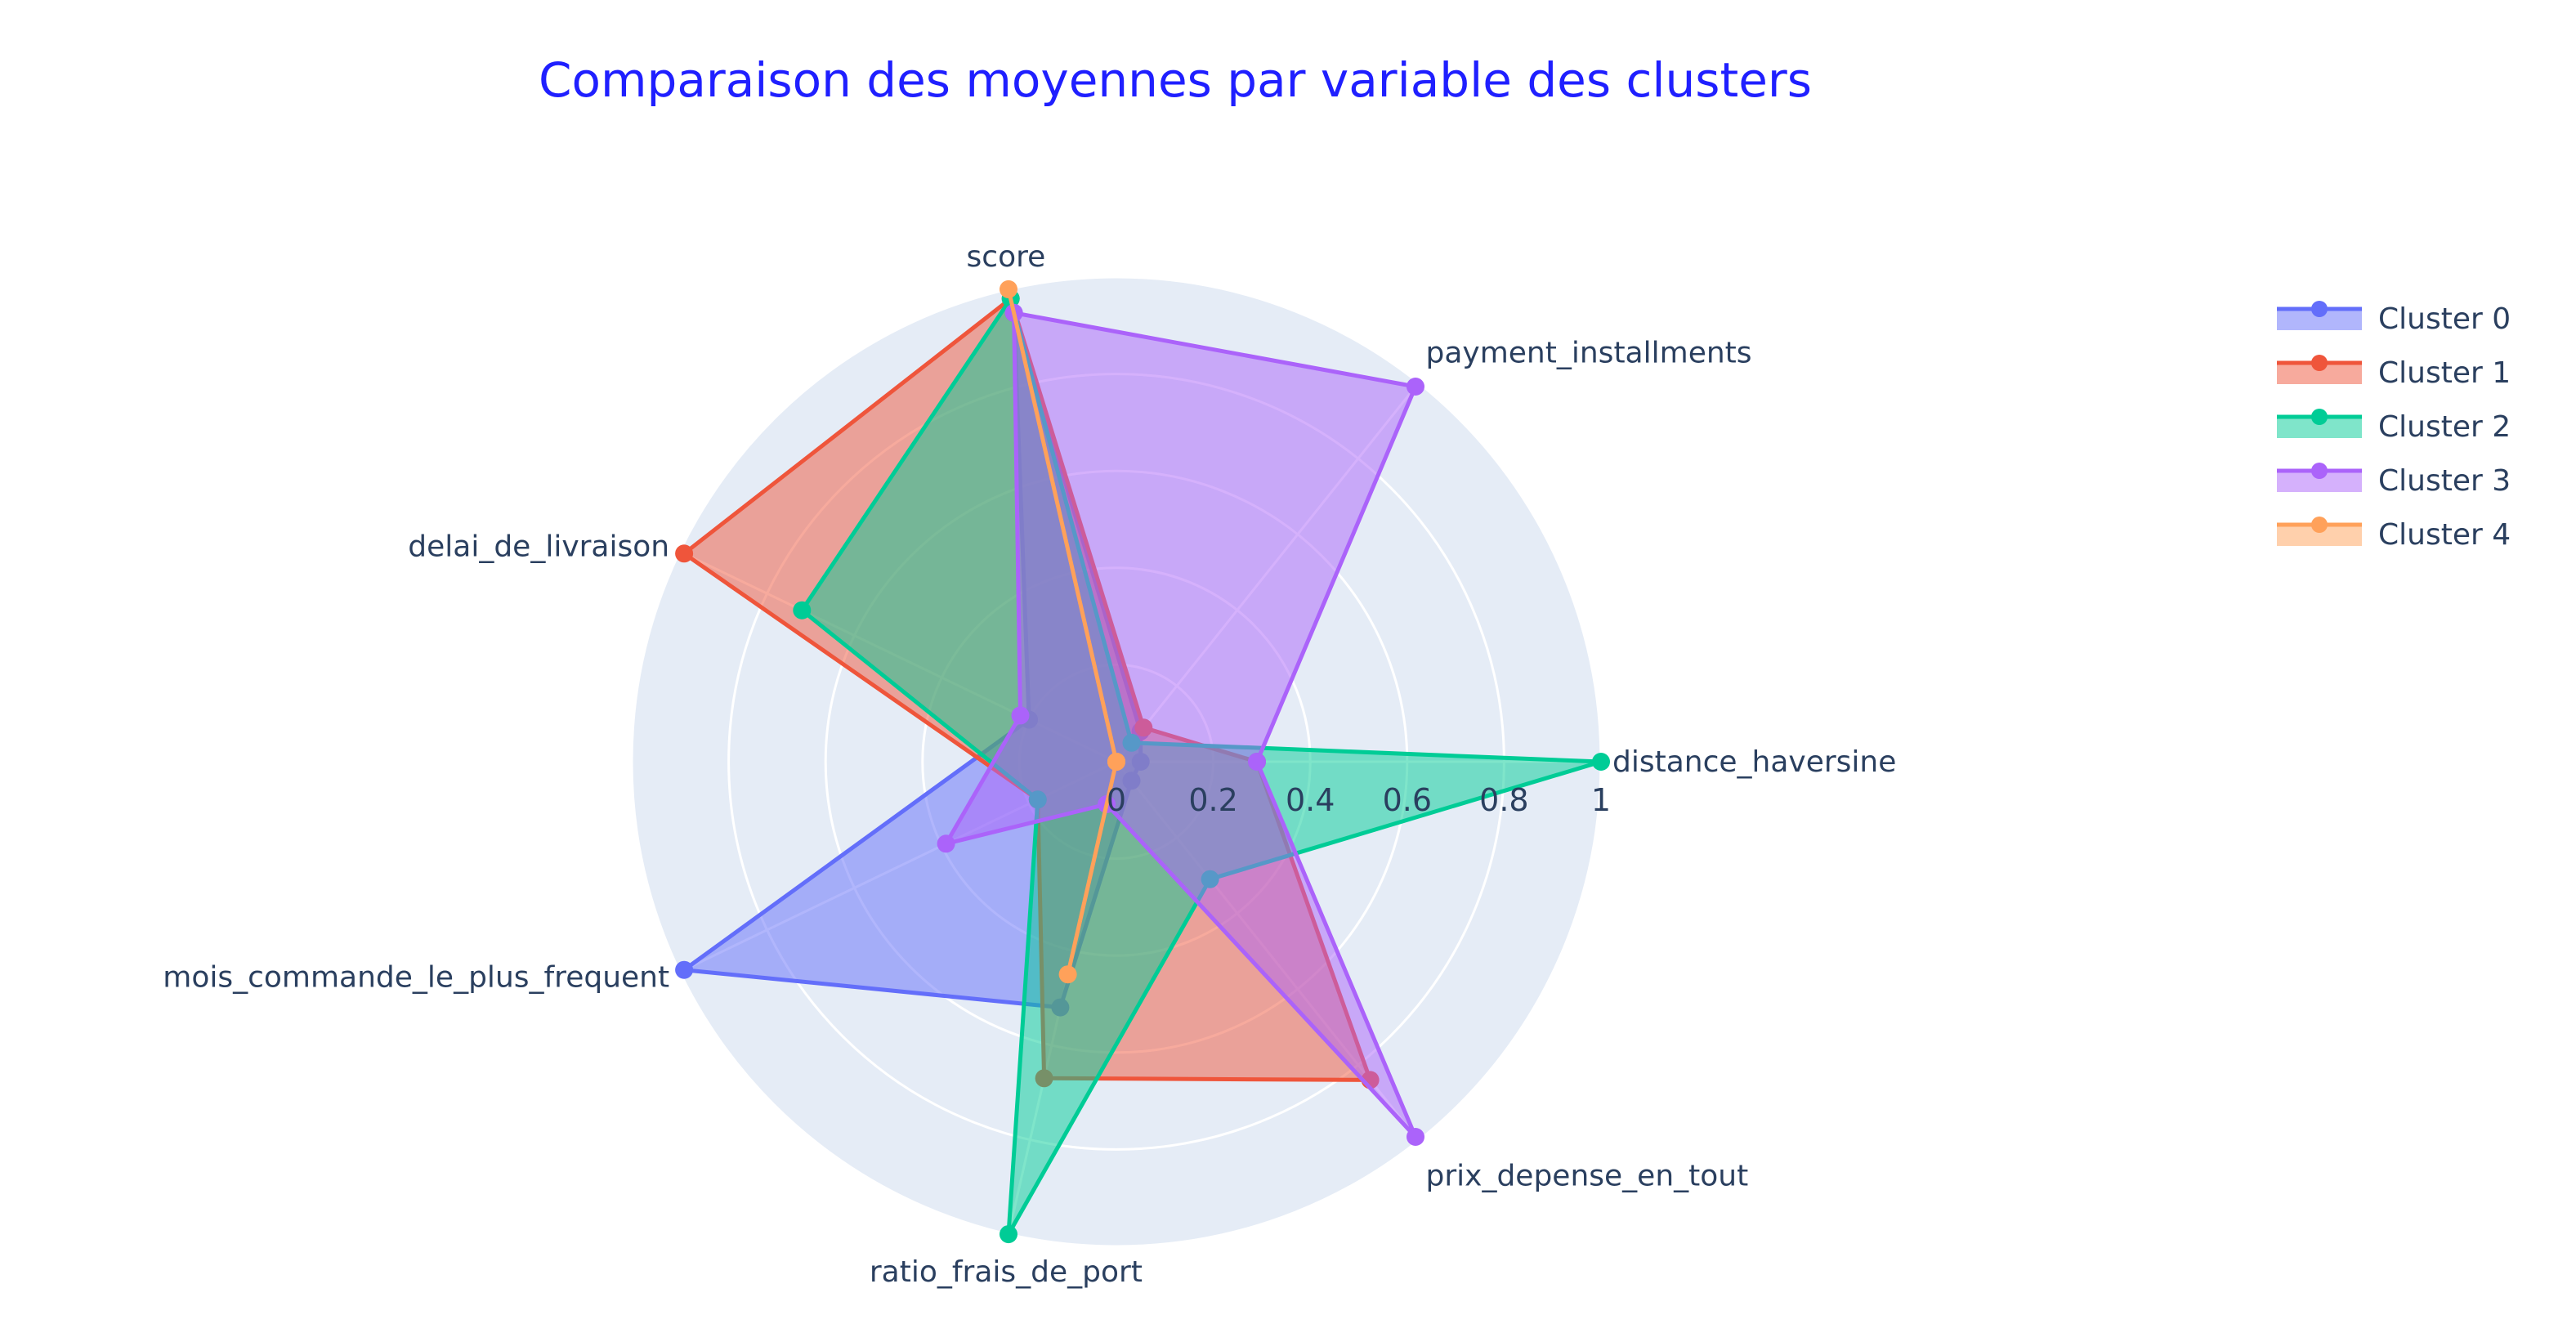 This screenshot has width=2576, height=1342. Describe the element at coordinates (1359, 800) in the screenshot. I see `radial-tick-labels: 0 0.2 0.4 0.6 0.8 1` at that location.